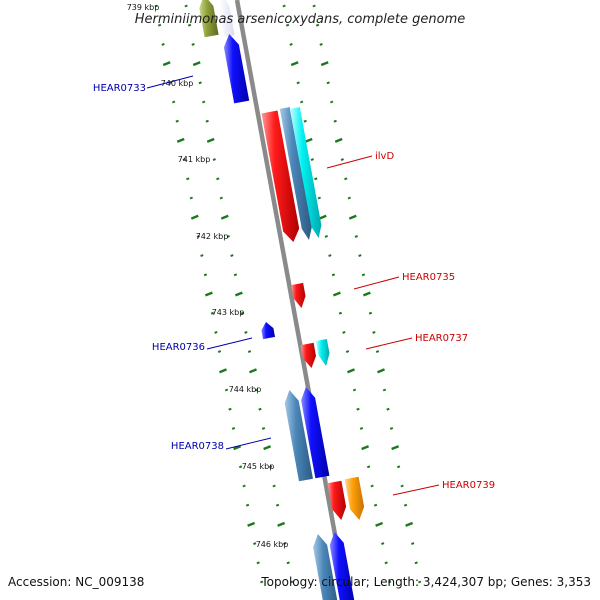 This screenshot has height=600, width=600. What do you see at coordinates (245, 389) in the screenshot?
I see `scale-label: 744 kbp` at bounding box center [245, 389].